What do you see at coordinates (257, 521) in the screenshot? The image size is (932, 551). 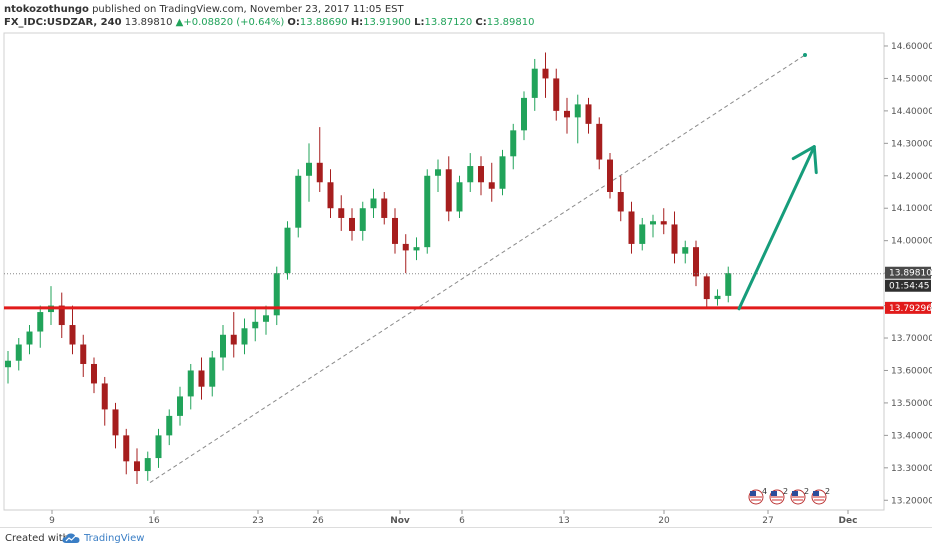 I see `time-tick-label: 23` at bounding box center [257, 521].